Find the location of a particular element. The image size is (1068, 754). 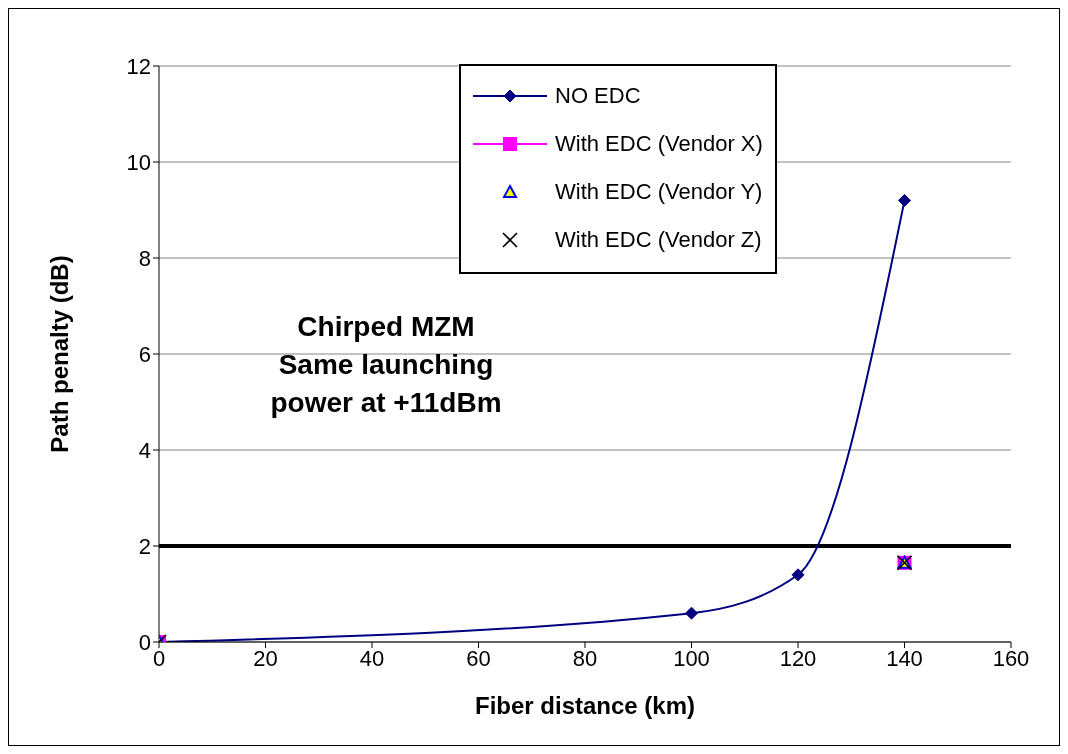

y-tick-label: 8 is located at coordinates (144, 258).